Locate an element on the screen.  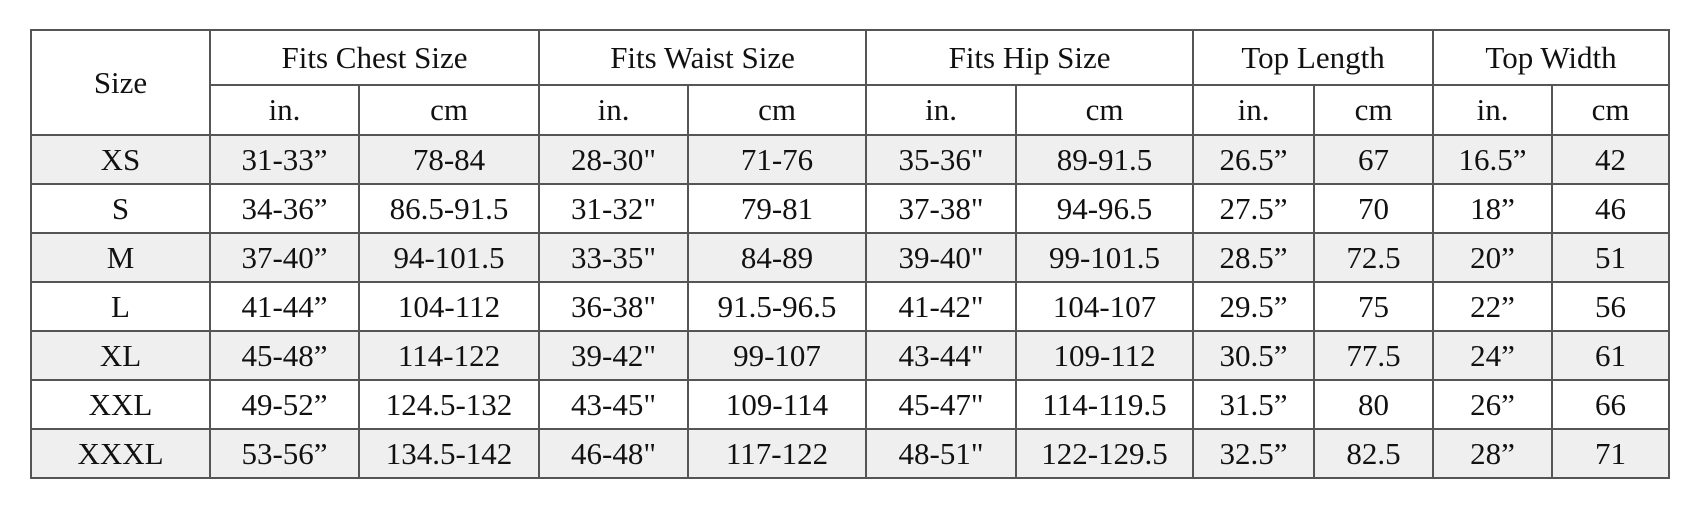
value-cell: 80 is located at coordinates (1374, 404).